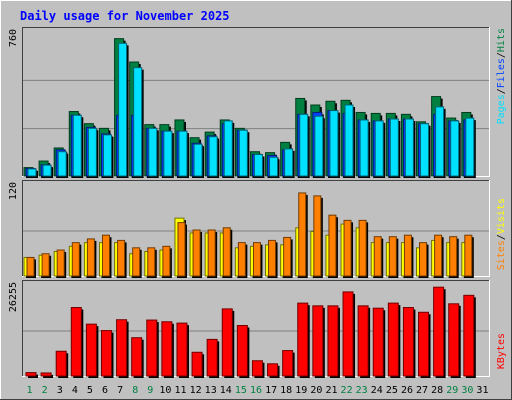 This screenshot has height=400, width=512. What do you see at coordinates (75, 390) in the screenshot?
I see `day-label: 4` at bounding box center [75, 390].